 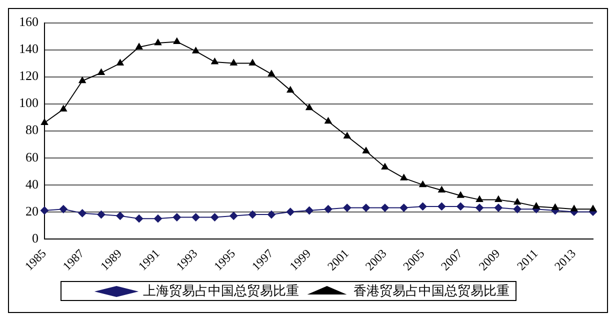 I want to click on y-tick-label: 40, so click(x=32, y=184).